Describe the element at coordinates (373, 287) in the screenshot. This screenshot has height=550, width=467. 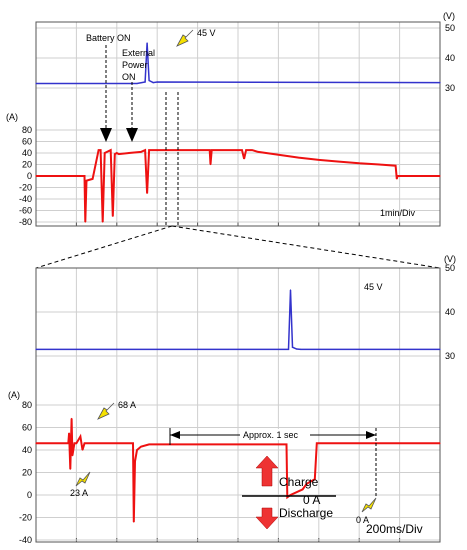
I see `bottom-annot-45v: 45 V` at that location.